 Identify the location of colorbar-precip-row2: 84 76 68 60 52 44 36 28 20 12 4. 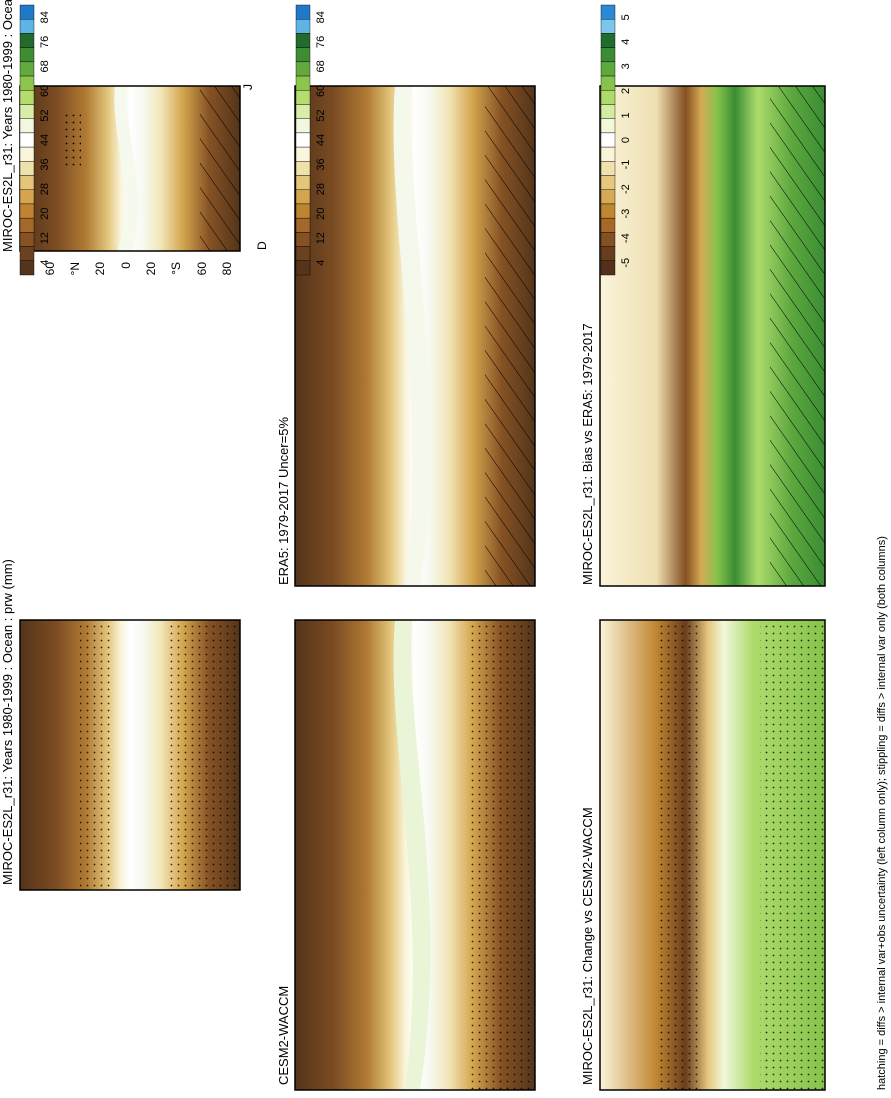
(311, 140).